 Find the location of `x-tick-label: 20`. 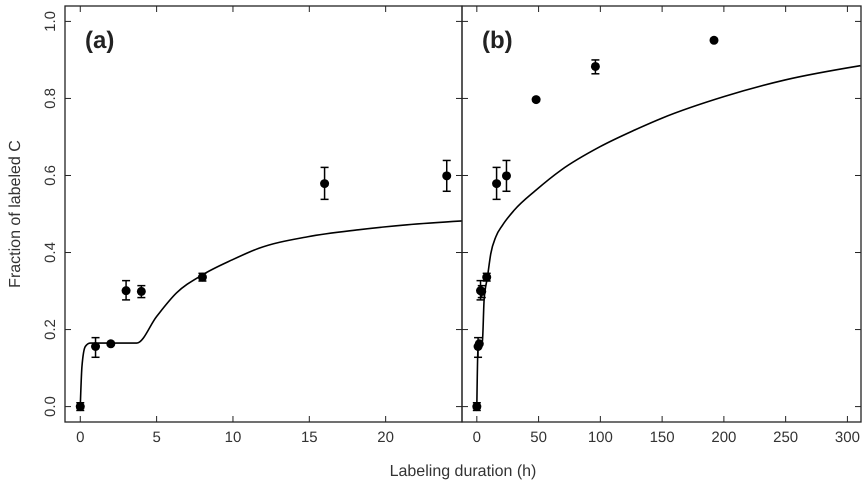

x-tick-label: 20 is located at coordinates (385, 437).